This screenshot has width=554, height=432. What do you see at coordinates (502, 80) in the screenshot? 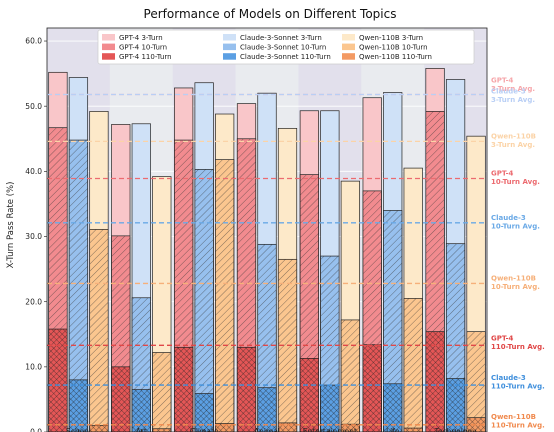
I see `avg-label-gpt4-3: GPT-4` at bounding box center [502, 80].